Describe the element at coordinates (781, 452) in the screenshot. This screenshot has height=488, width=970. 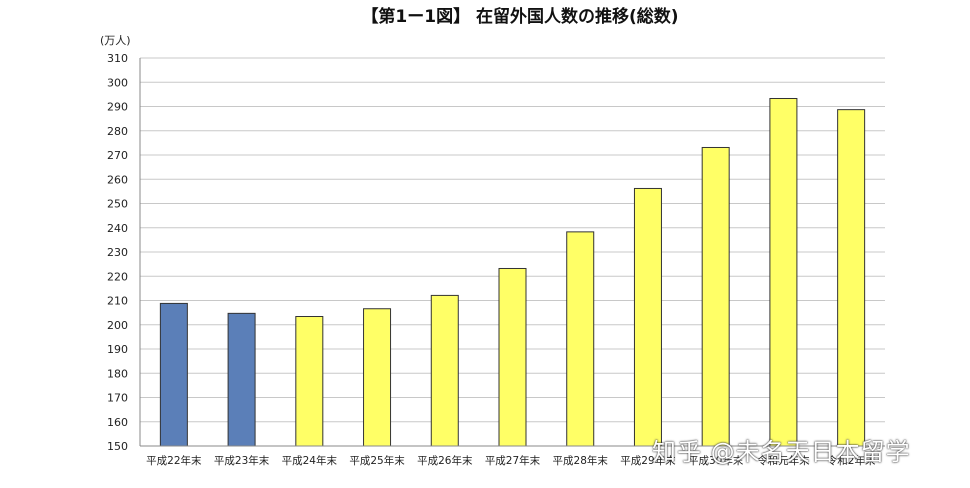
I see `watermark-text: 知乎 @未名天日本留学` at that location.